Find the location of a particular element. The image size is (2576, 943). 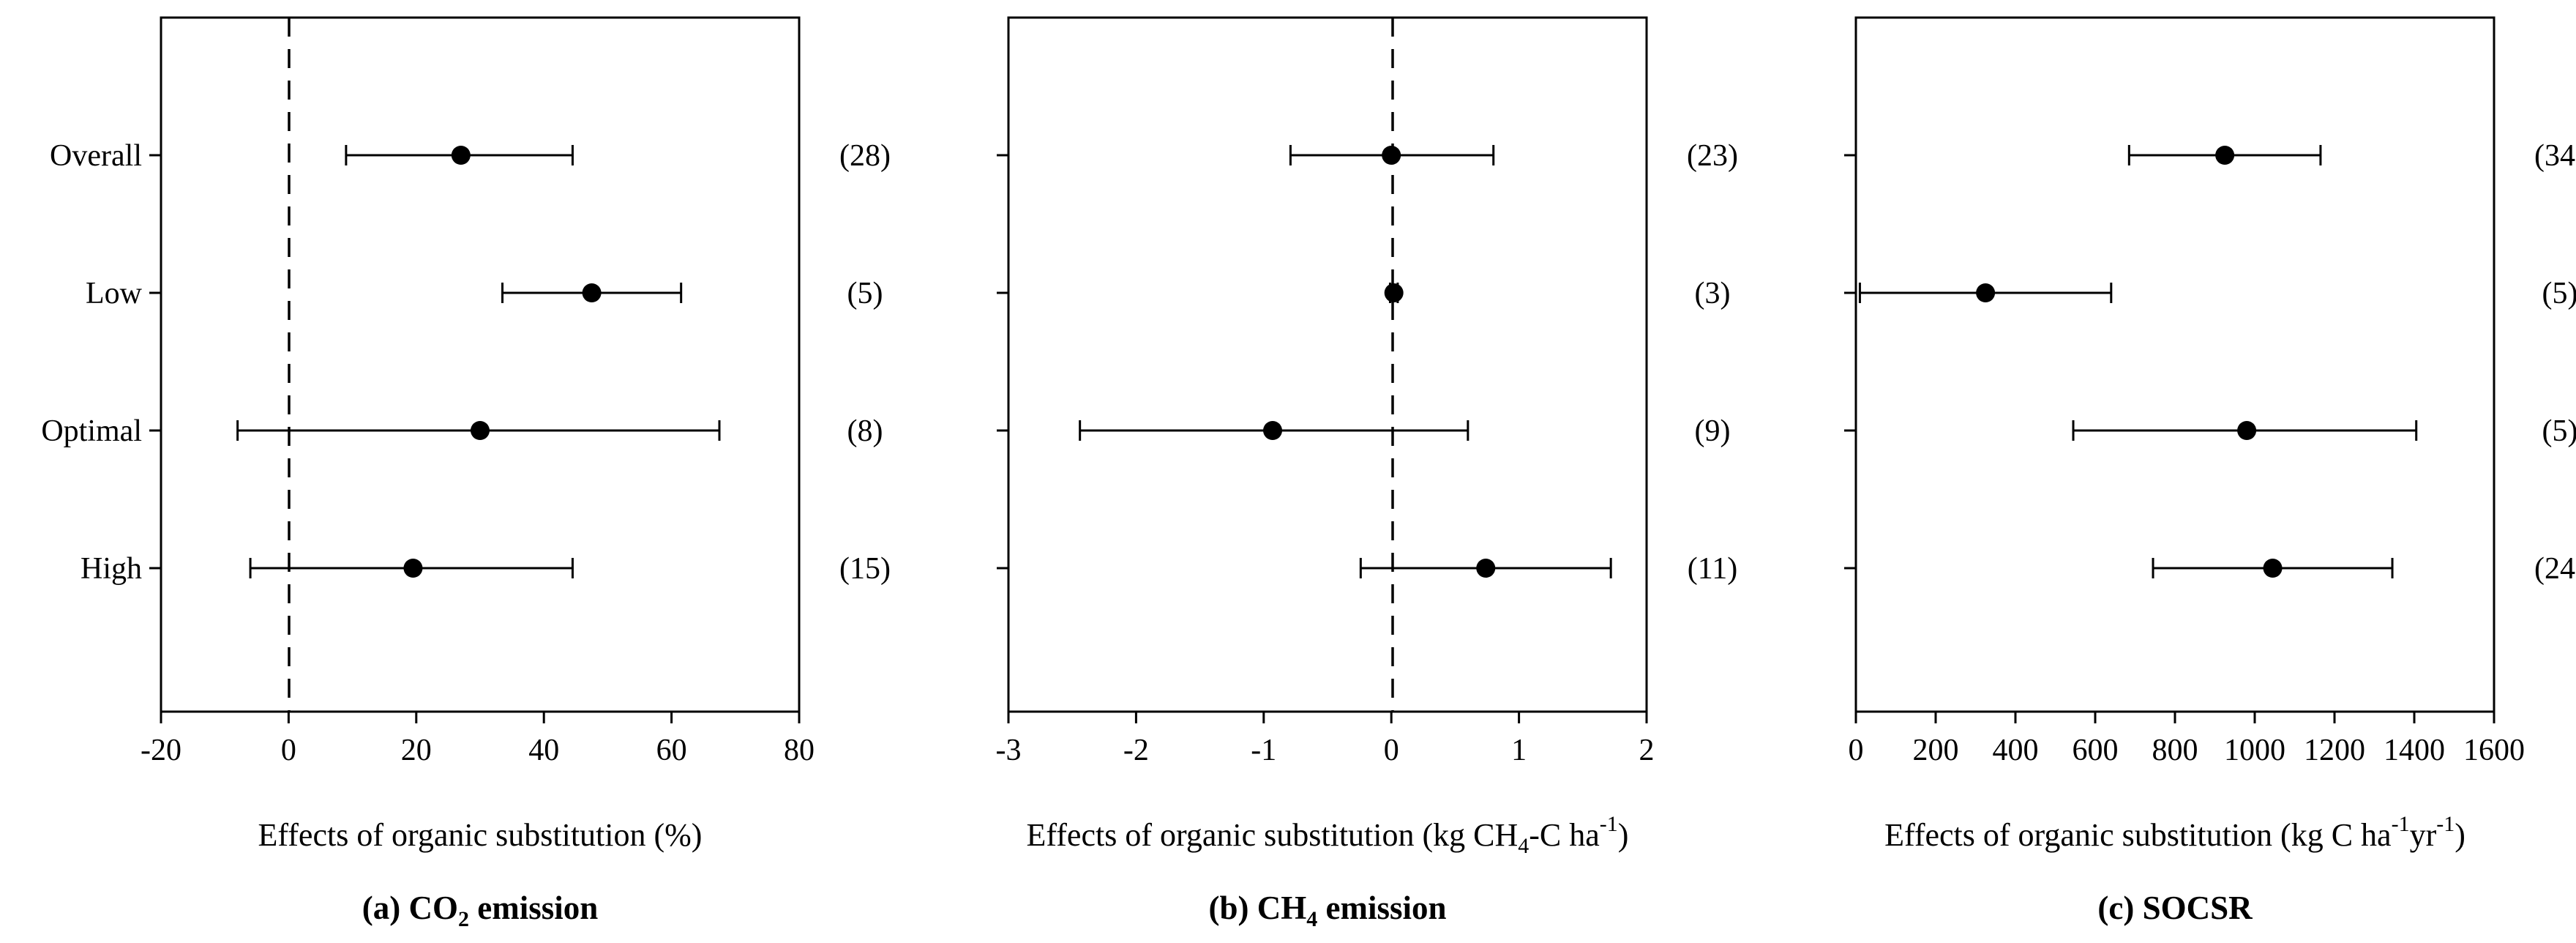

x-axis-label: Effects of organic substitution (%) is located at coordinates (480, 835).